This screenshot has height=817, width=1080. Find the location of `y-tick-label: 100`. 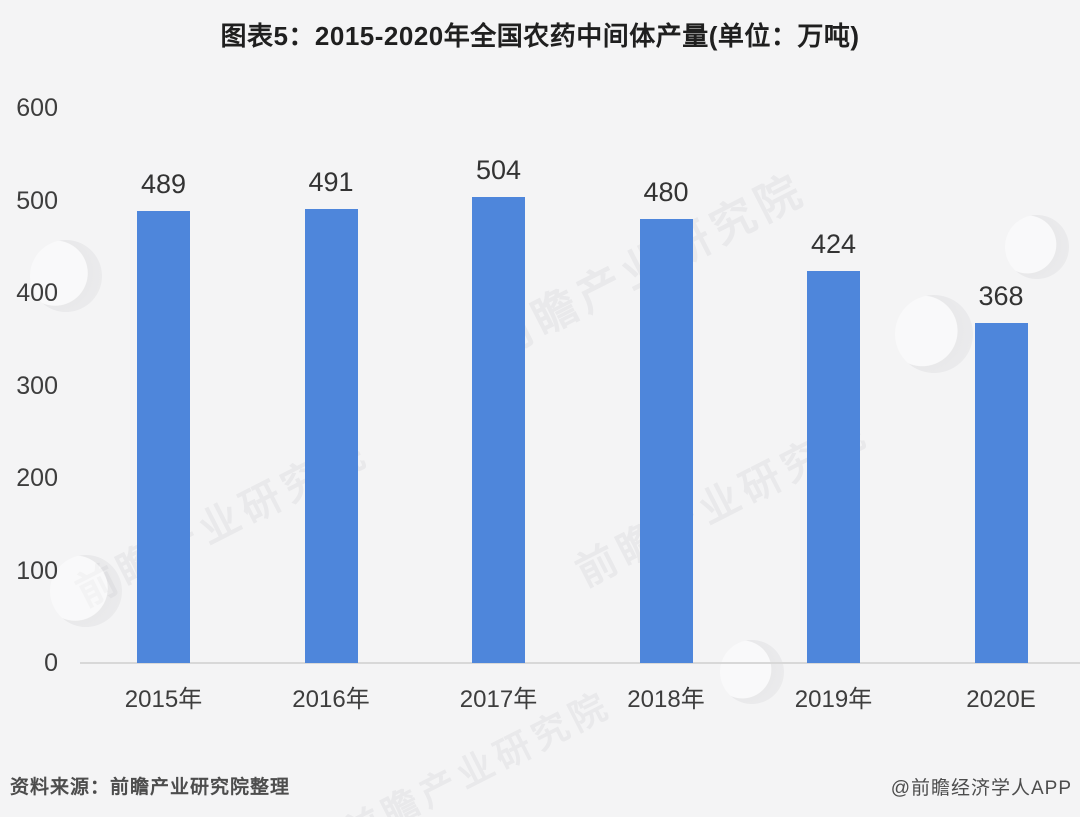

y-tick-label: 100 is located at coordinates (37, 570).